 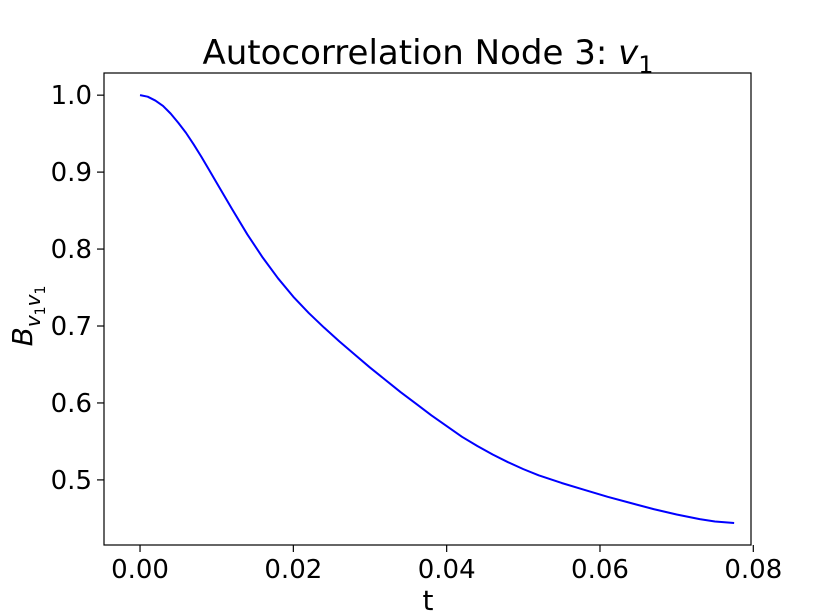 I want to click on y-axis-label-sub-idx2: 1, so click(x=41, y=290).